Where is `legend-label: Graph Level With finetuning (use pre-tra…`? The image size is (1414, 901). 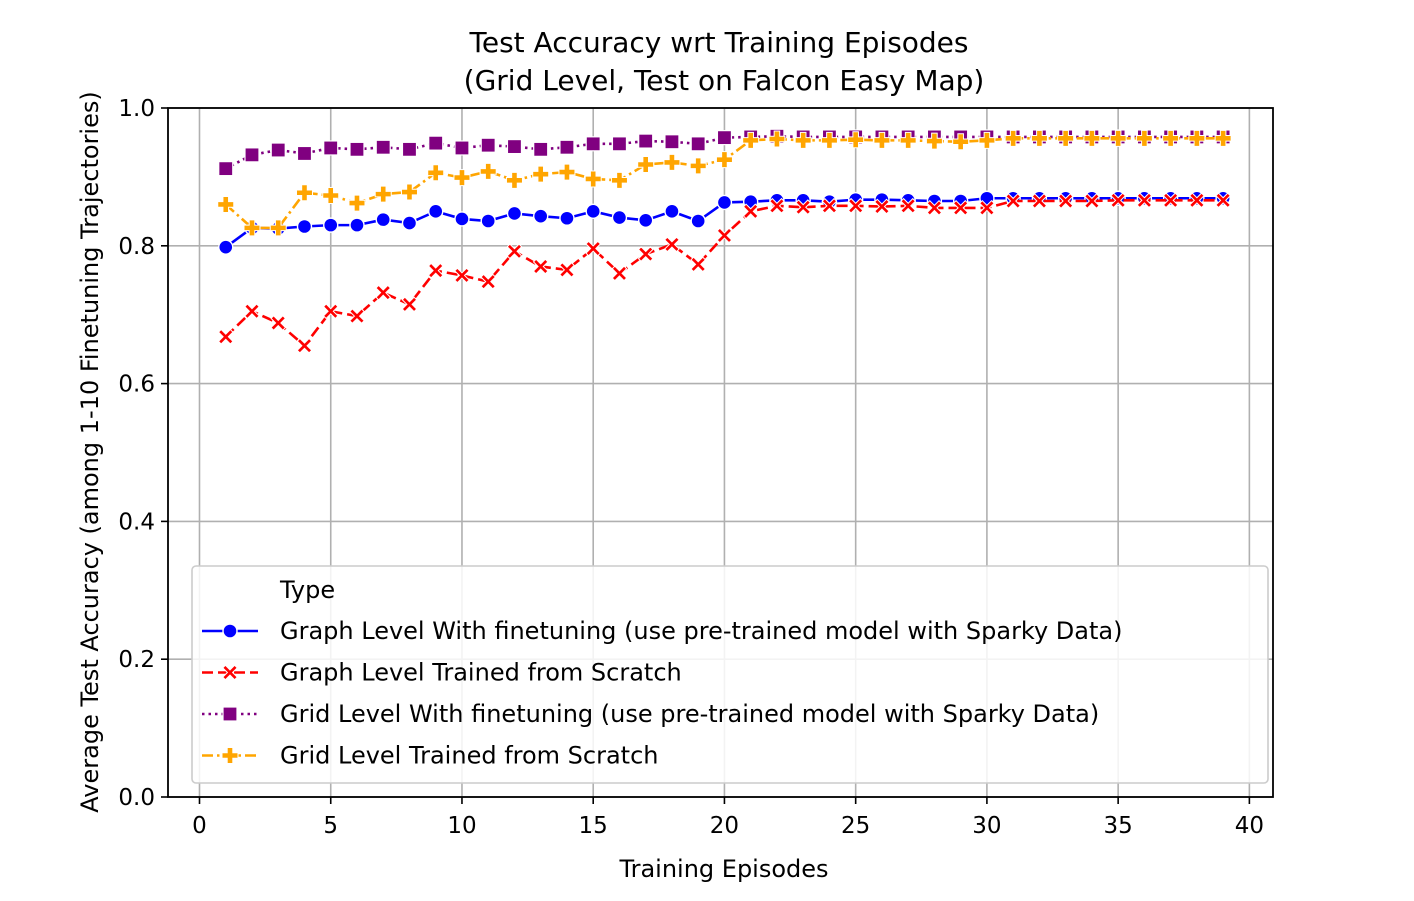
legend-label: Graph Level With finetuning (use pre-tra… is located at coordinates (701, 631).